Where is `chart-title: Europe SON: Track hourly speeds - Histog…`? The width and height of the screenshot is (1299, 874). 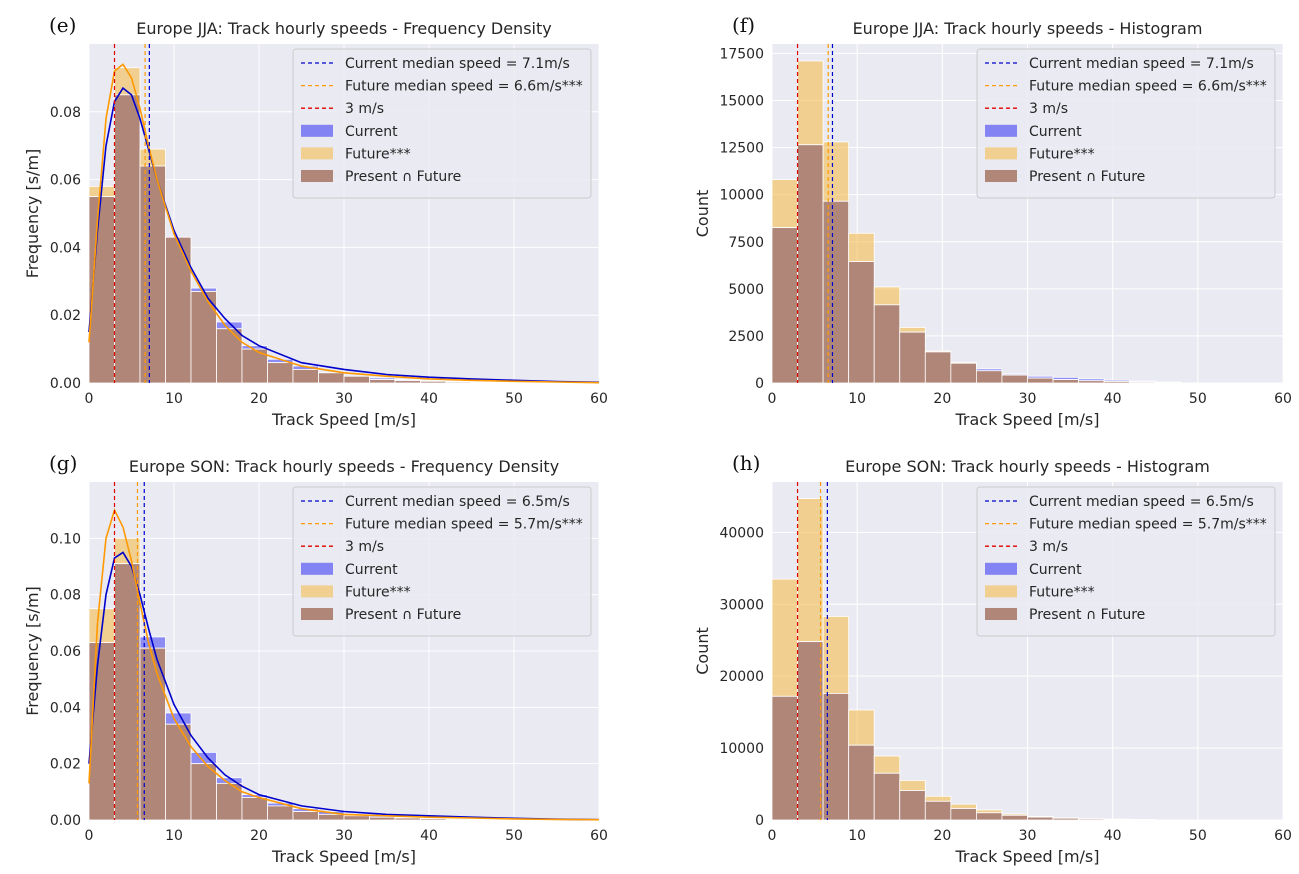
chart-title: Europe SON: Track hourly speeds - Histog… is located at coordinates (1027, 466).